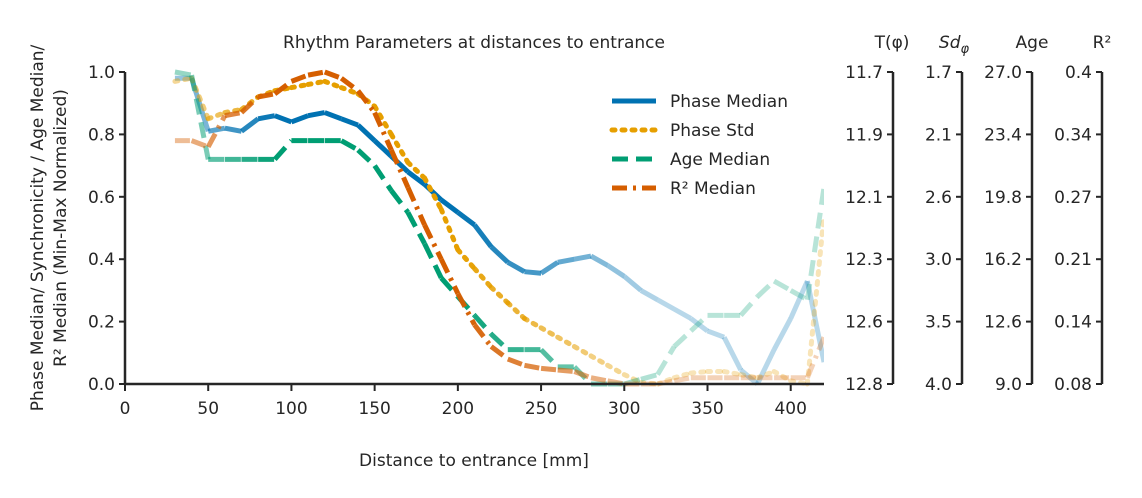  What do you see at coordinates (458, 409) in the screenshot?
I see `x-tick-label: 200` at bounding box center [458, 409].